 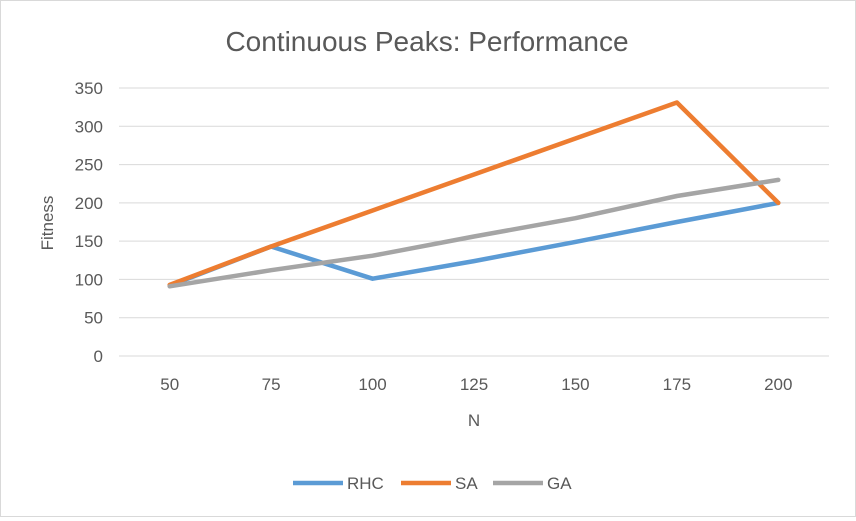 What do you see at coordinates (89, 88) in the screenshot?
I see `y-tick-label: 350` at bounding box center [89, 88].